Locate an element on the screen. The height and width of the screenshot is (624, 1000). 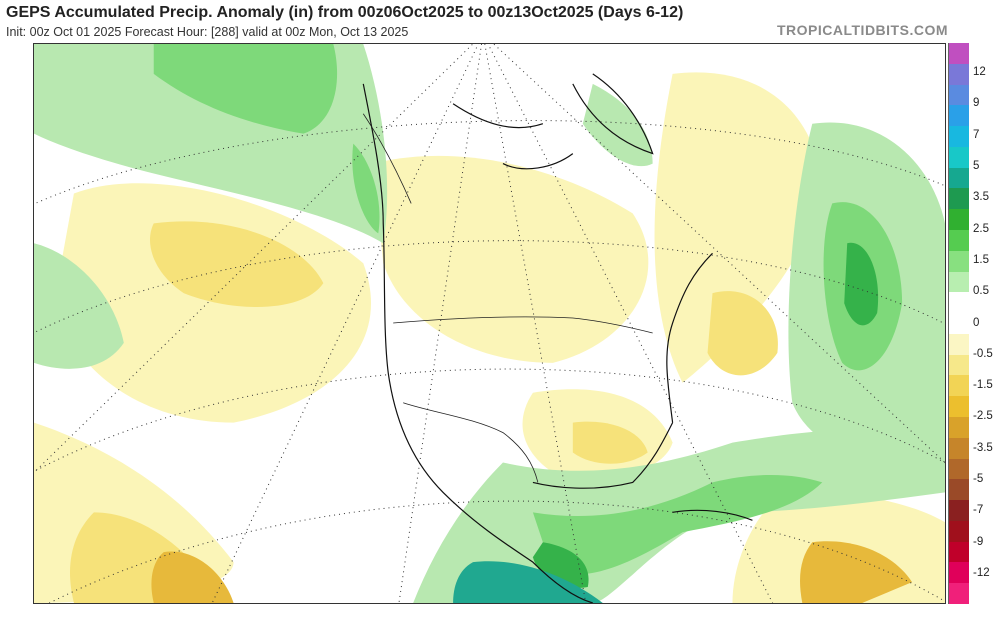
brand-watermark: TROPICALTIDBITS.COM is located at coordinates (862, 30).